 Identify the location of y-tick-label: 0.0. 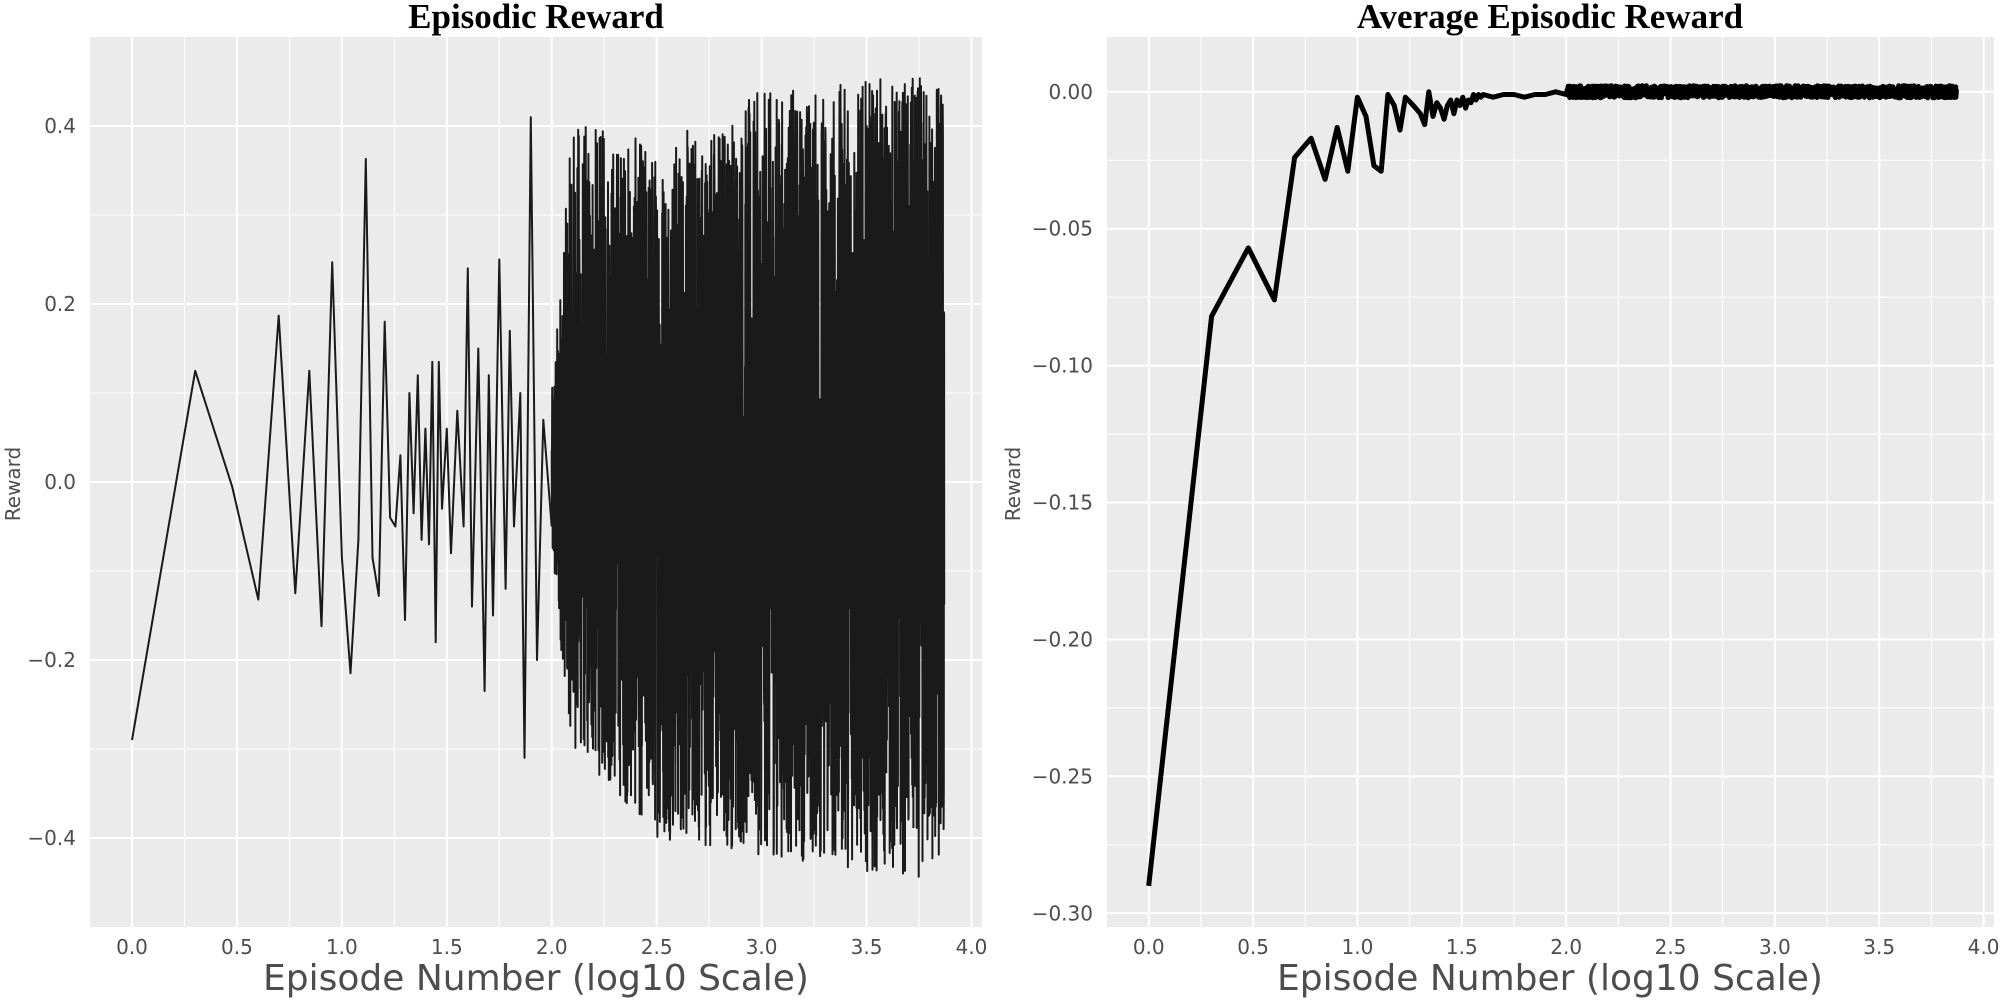
(60, 482).